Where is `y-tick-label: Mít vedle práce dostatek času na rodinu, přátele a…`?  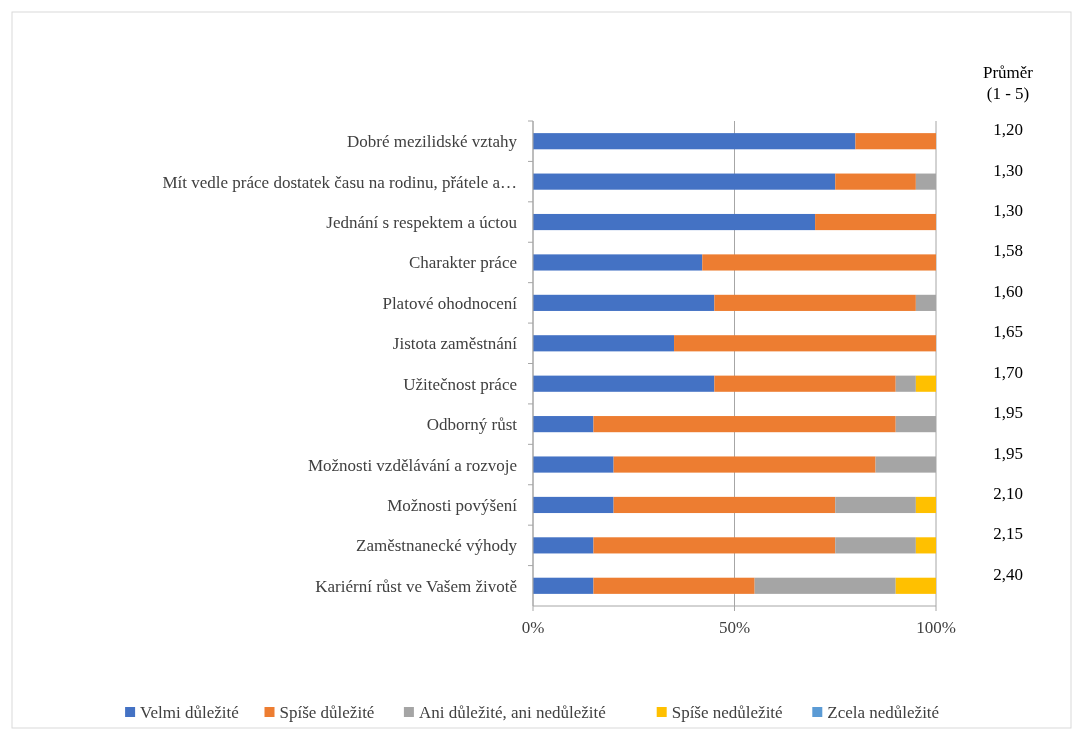
y-tick-label: Mít vedle práce dostatek času na rodinu, přátele a… is located at coordinates (339, 182).